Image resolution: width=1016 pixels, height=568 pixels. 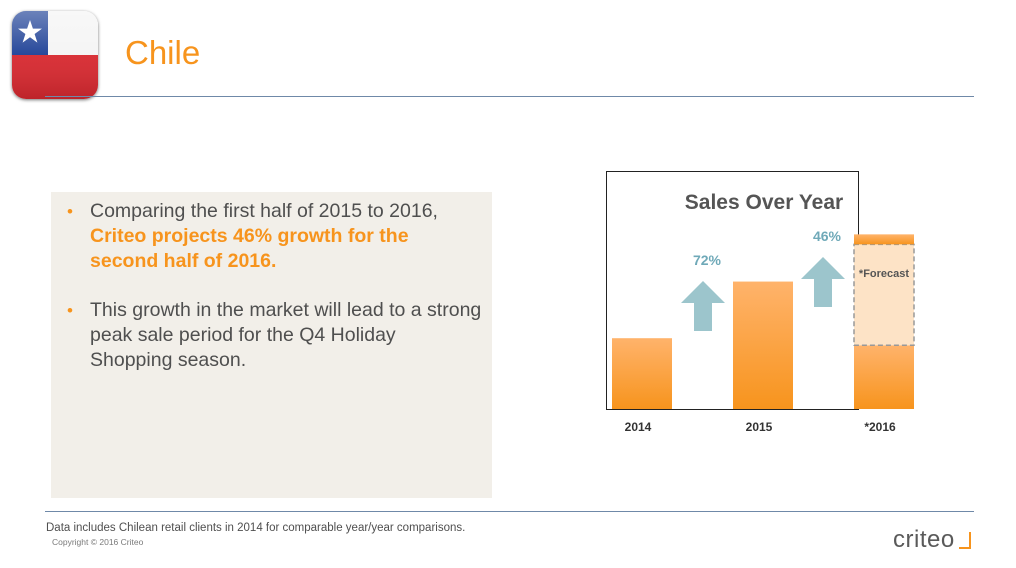 What do you see at coordinates (884, 295) in the screenshot?
I see `bar-2016-forecast` at bounding box center [884, 295].